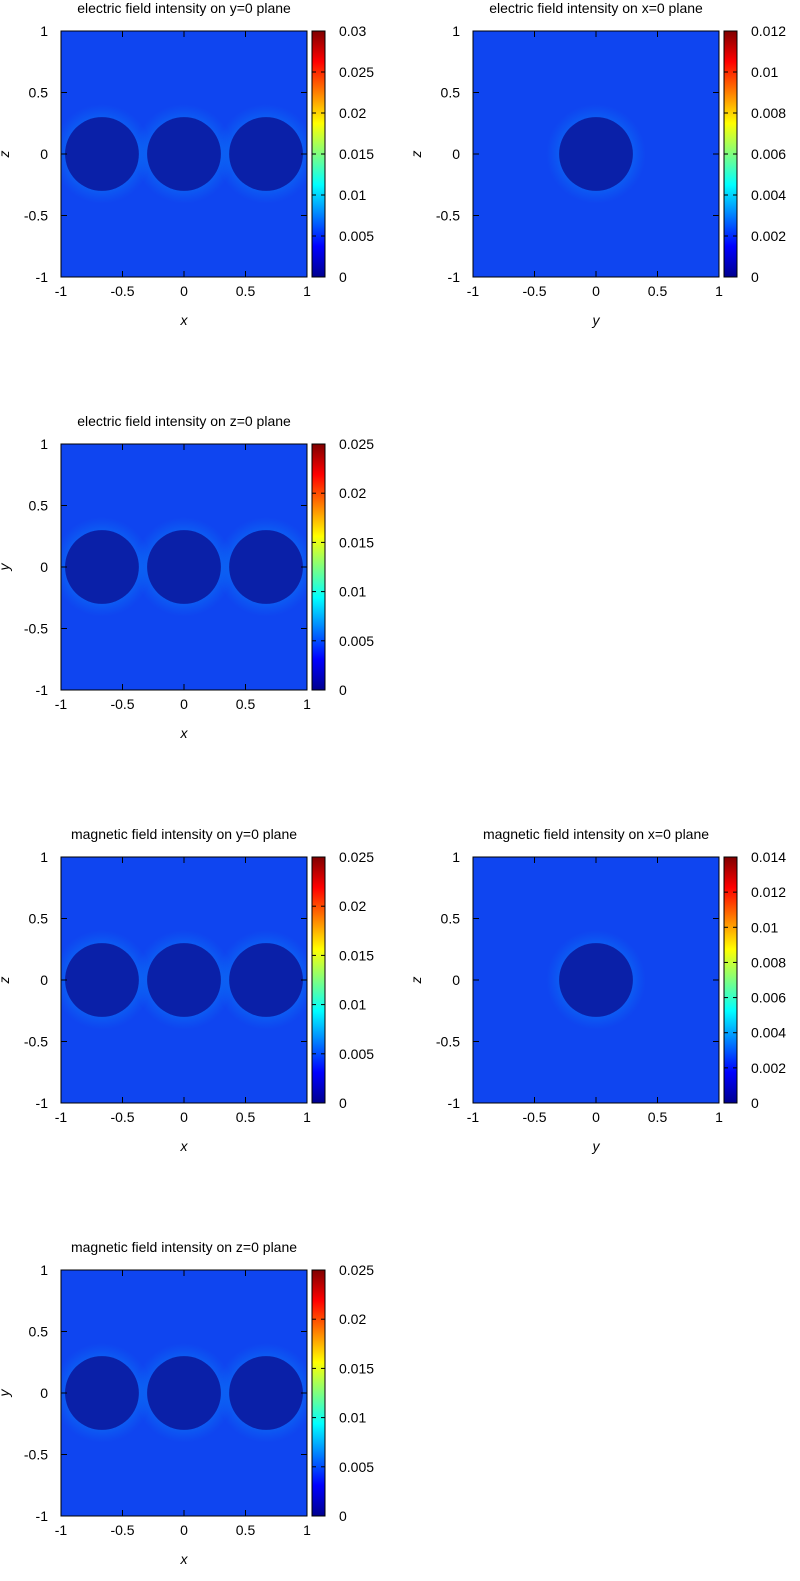 The height and width of the screenshot is (1581, 800). Describe the element at coordinates (352, 31) in the screenshot. I see `colorbar-tick-label: 0.03` at that location.